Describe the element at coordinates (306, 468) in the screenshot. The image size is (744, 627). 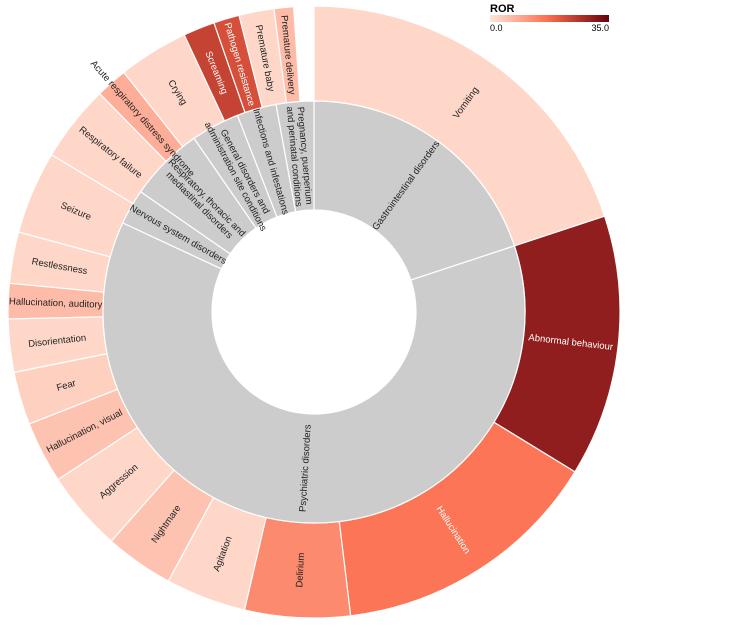
I see `category-label-psychiatric-disorders: Psychiatric disorders` at that location.